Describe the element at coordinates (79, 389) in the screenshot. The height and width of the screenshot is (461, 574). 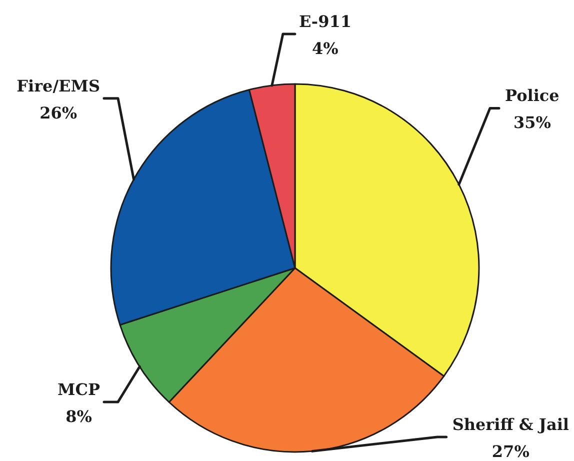
I see `slice-label: MCP` at that location.